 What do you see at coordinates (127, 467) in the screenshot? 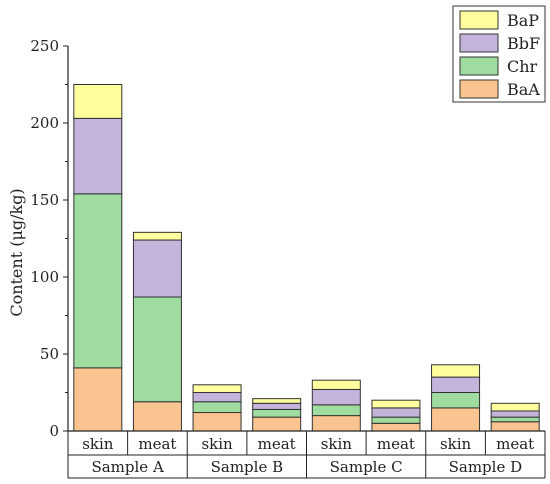
I see `group-label: Sample A` at bounding box center [127, 467].